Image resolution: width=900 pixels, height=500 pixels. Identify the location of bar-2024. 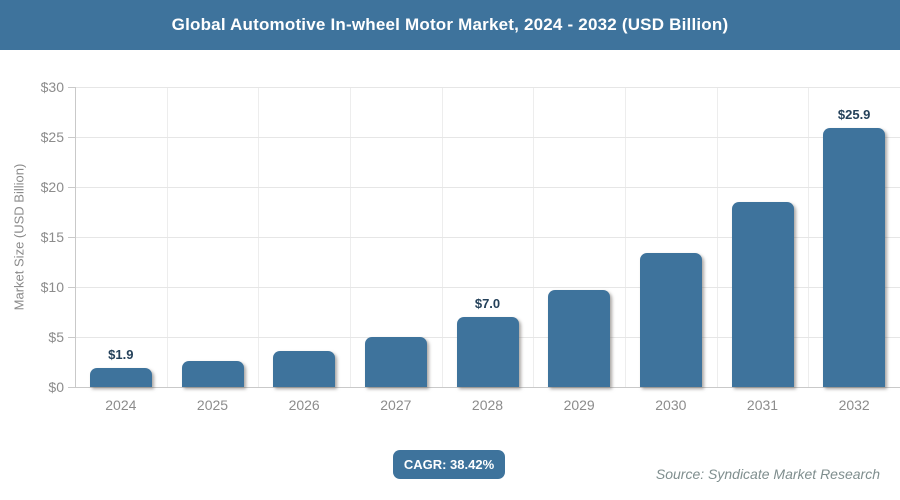
(120, 377).